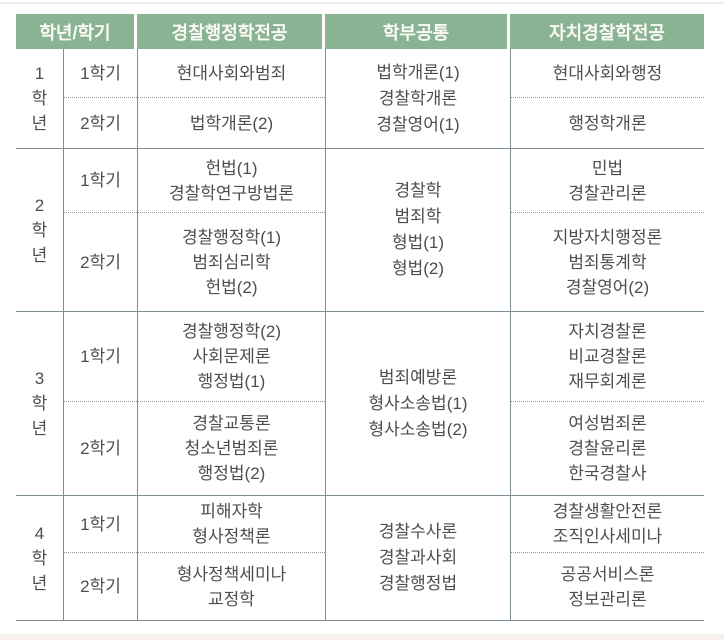  Describe the element at coordinates (607, 357) in the screenshot. I see `course-cell: 자치경찰론 비교경찰론 재무회계론` at that location.